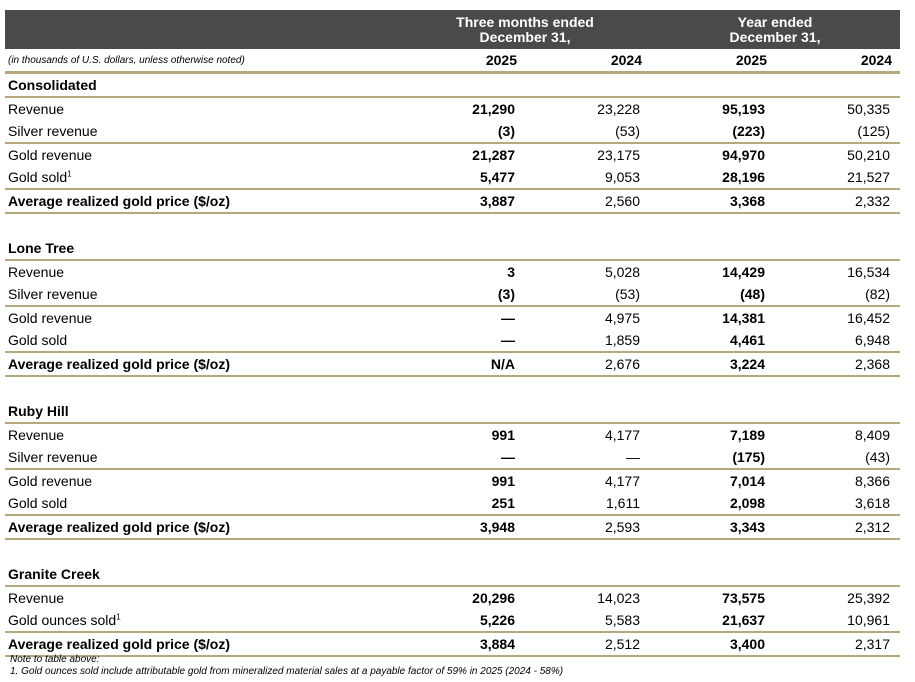 The width and height of the screenshot is (915, 682). I want to click on cell-value: 3,368, so click(712, 201).